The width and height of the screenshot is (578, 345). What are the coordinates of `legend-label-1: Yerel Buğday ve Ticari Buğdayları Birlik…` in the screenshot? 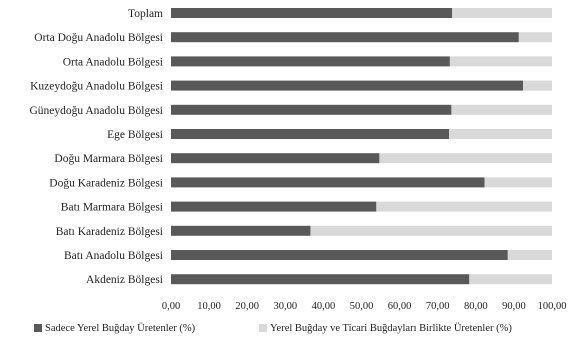 It's located at (391, 328).